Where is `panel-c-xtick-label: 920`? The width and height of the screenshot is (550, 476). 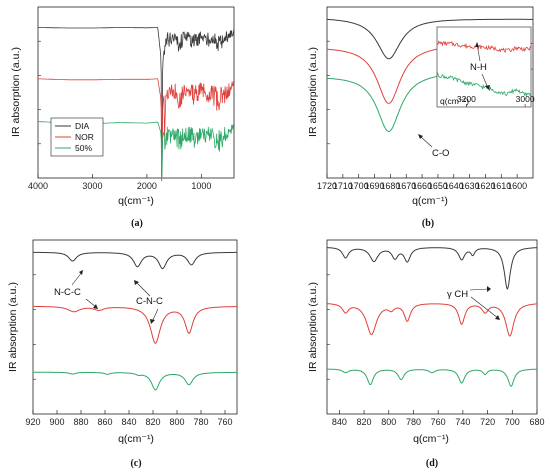
panel-c-xtick-label: 920 is located at coordinates (32, 422).